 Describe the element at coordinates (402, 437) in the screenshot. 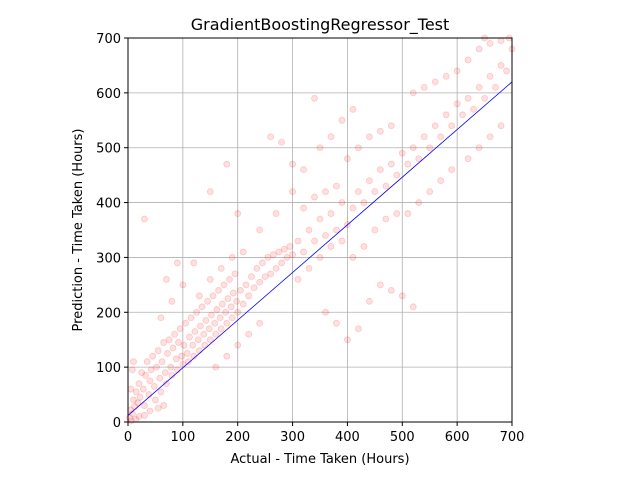

I see `x-tick-label: 500` at that location.